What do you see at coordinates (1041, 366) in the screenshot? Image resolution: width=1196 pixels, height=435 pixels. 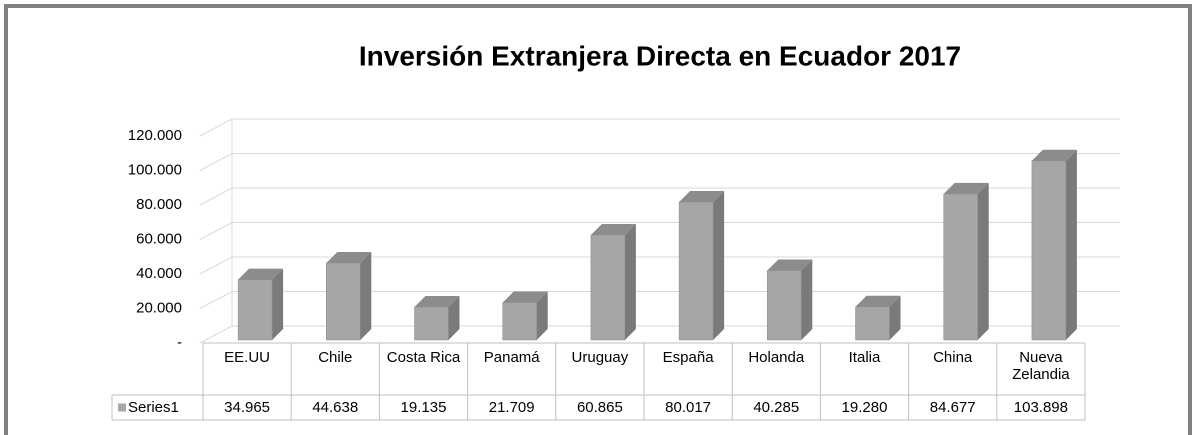 I see `x-tick-label: Nueva Zelandia` at bounding box center [1041, 366].